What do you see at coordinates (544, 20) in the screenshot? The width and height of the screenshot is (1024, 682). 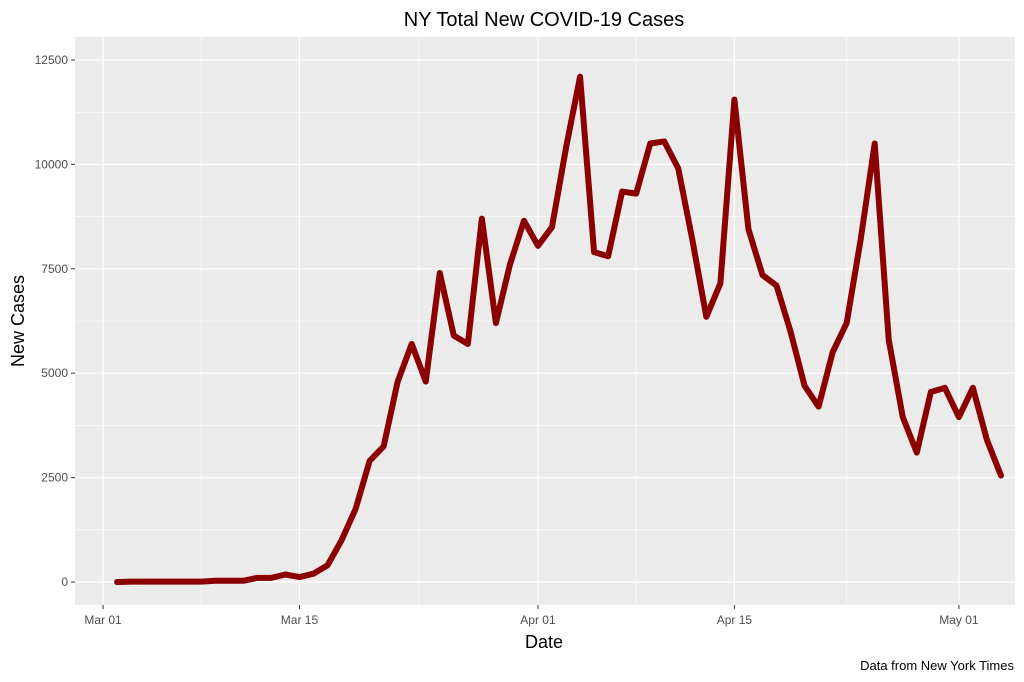 I see `chart-title: NY Total New COVID-19 Cases` at bounding box center [544, 20].